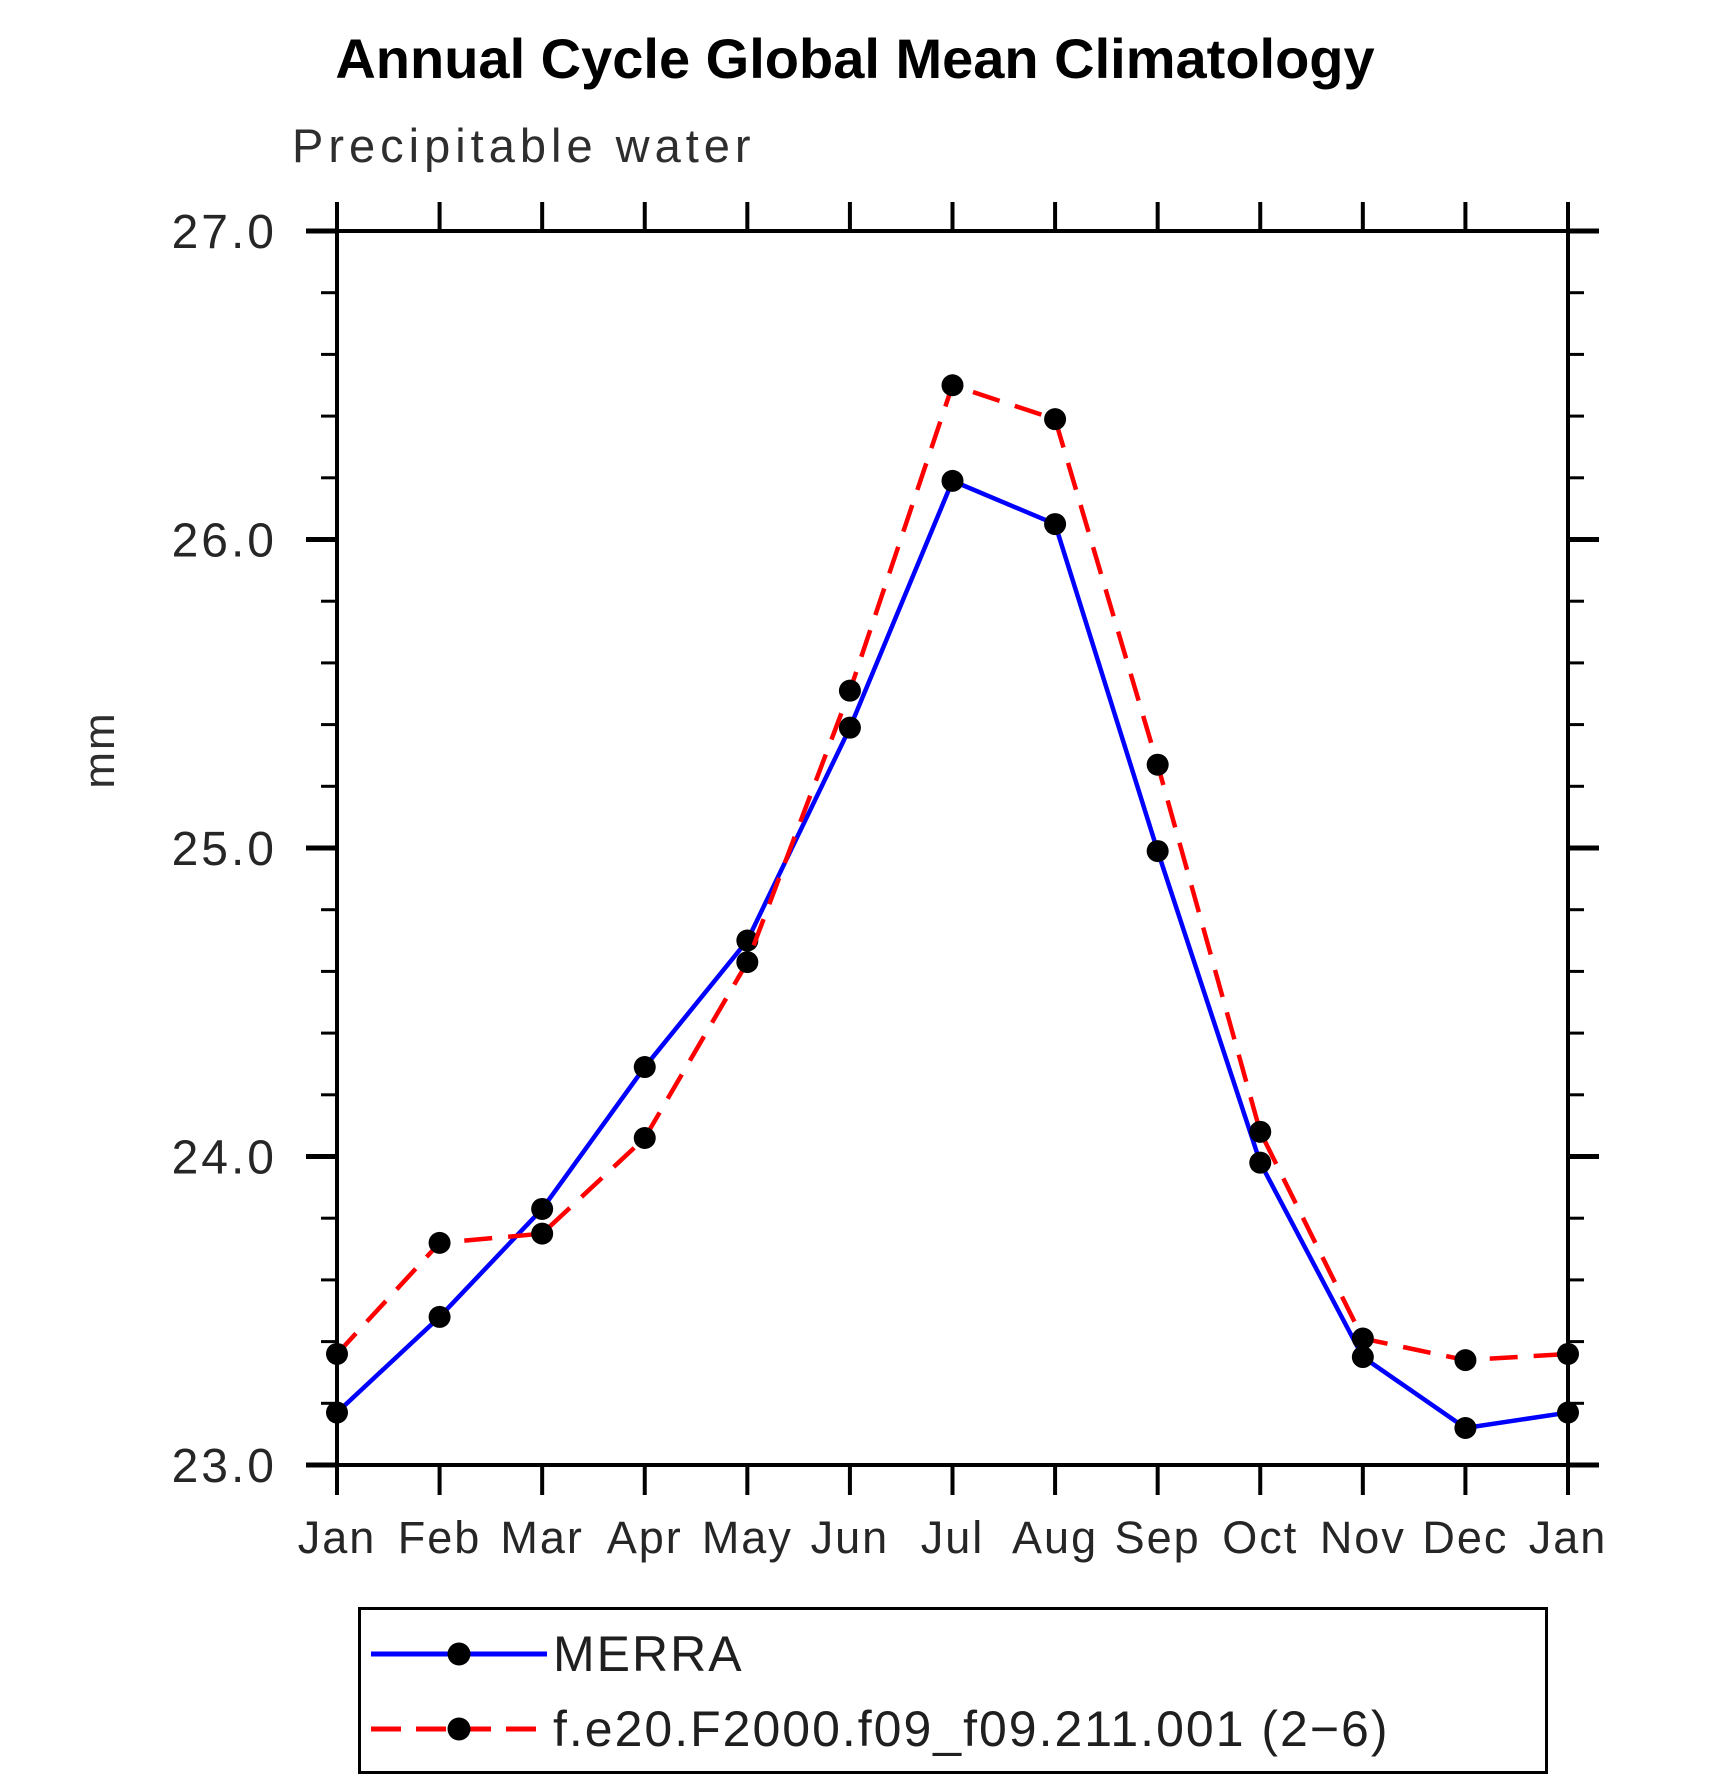  I want to click on y-tick-label: 25.0, so click(224, 849).